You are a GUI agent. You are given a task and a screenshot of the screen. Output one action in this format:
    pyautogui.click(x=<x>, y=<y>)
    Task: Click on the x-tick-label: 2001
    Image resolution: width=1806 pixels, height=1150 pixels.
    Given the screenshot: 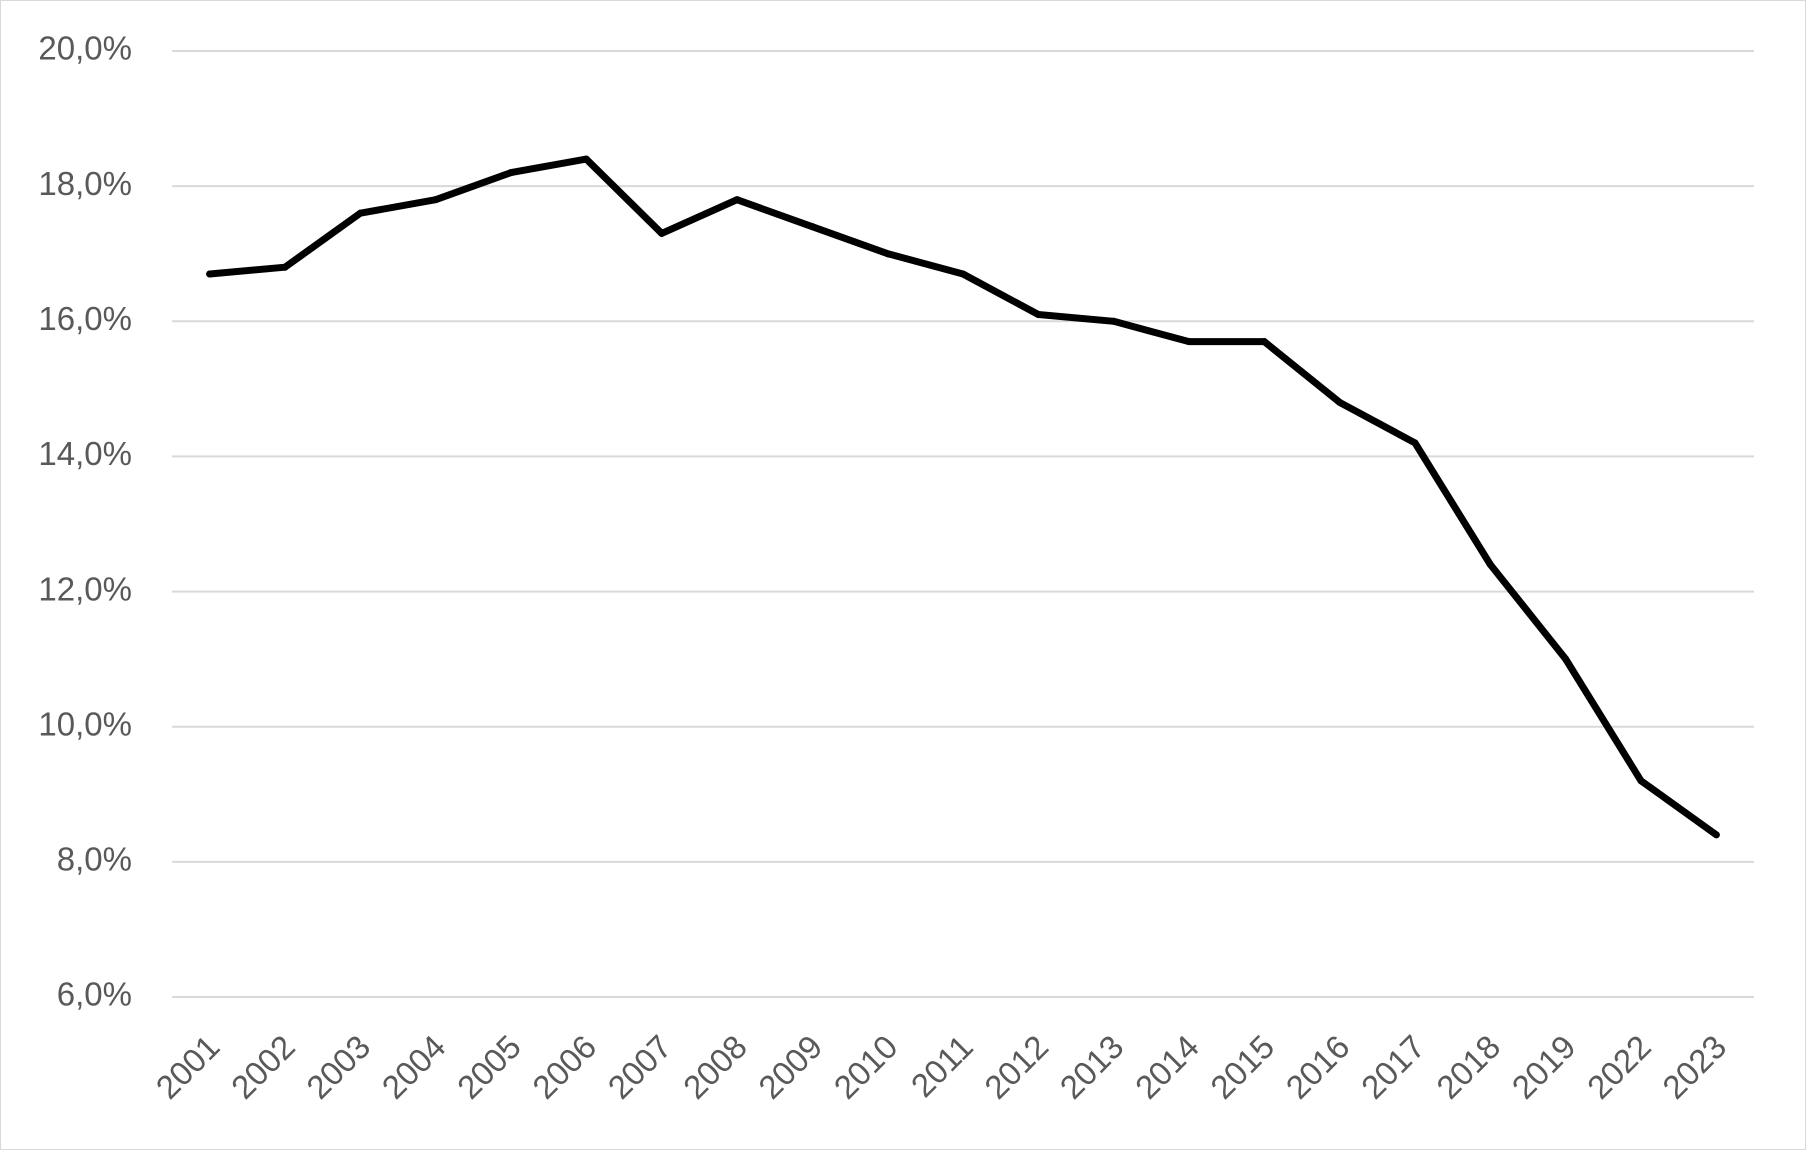 What is the action you would take?
    pyautogui.click(x=188, y=1067)
    